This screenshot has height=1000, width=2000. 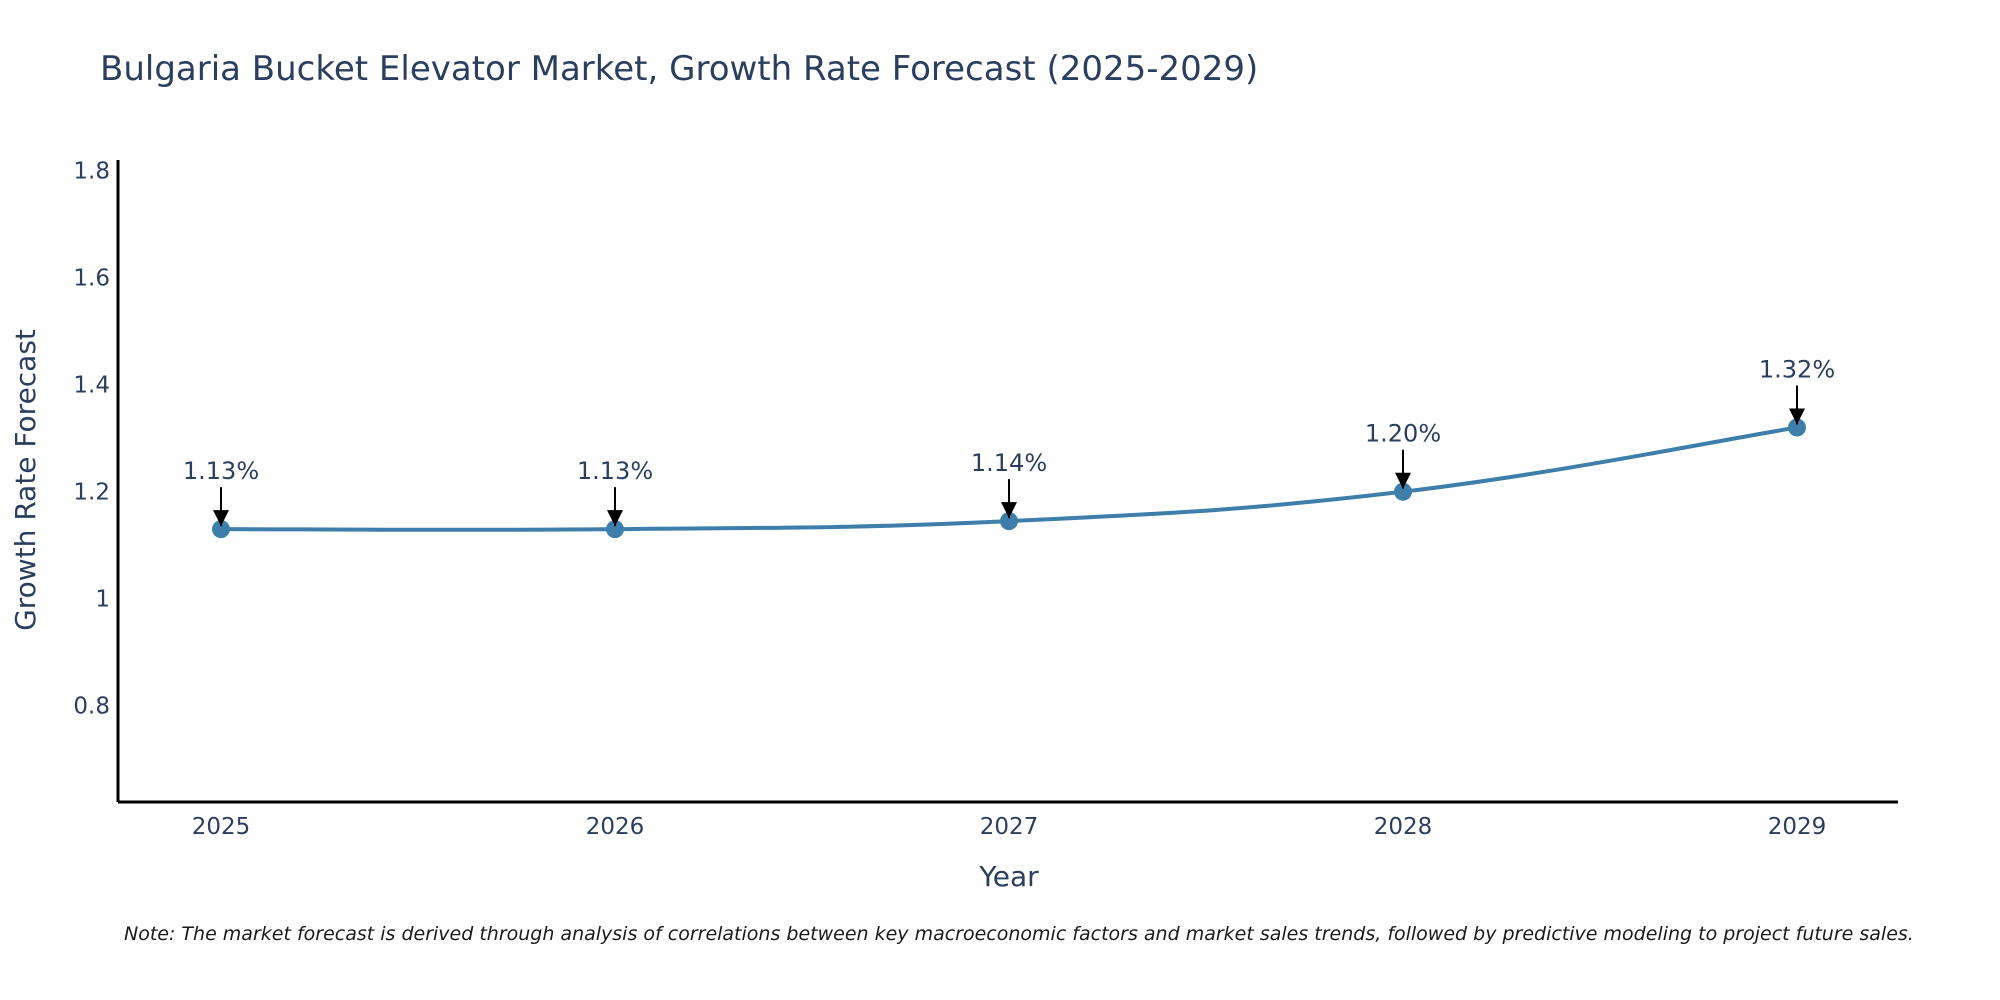 What do you see at coordinates (91, 386) in the screenshot?
I see `y-tick-label: 1.4` at bounding box center [91, 386].